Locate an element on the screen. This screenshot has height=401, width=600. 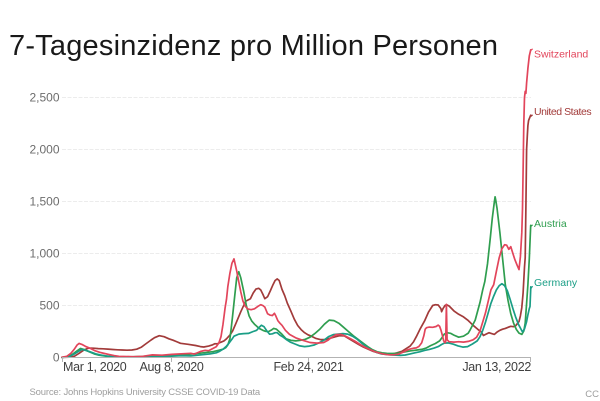
svg-text: 2,500 is located at coordinates (44, 98).